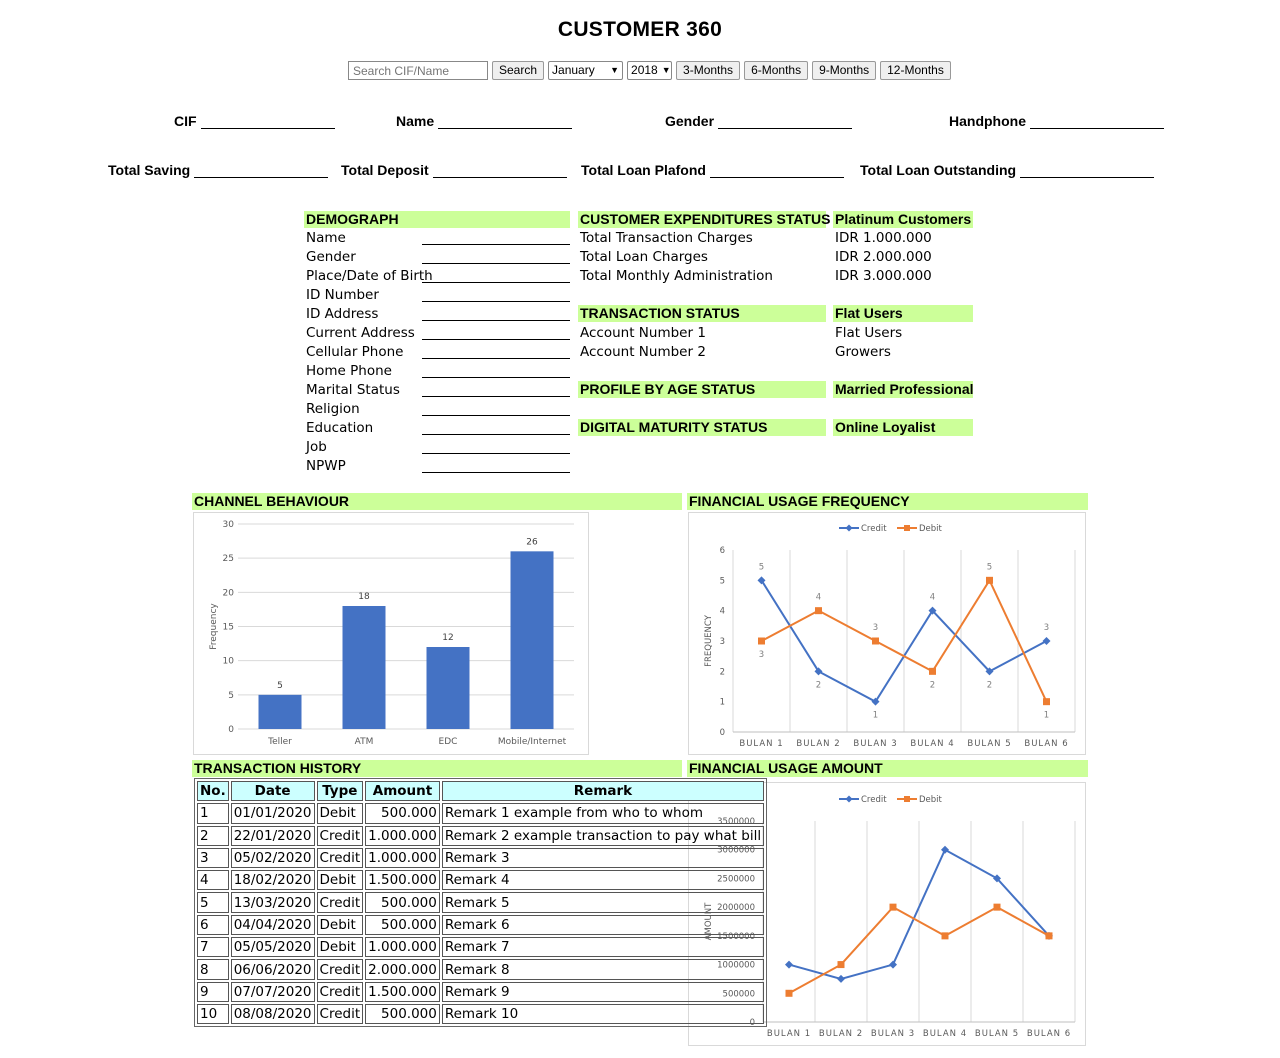  Describe the element at coordinates (229, 593) in the screenshot. I see `y-tick-label: 20` at that location.